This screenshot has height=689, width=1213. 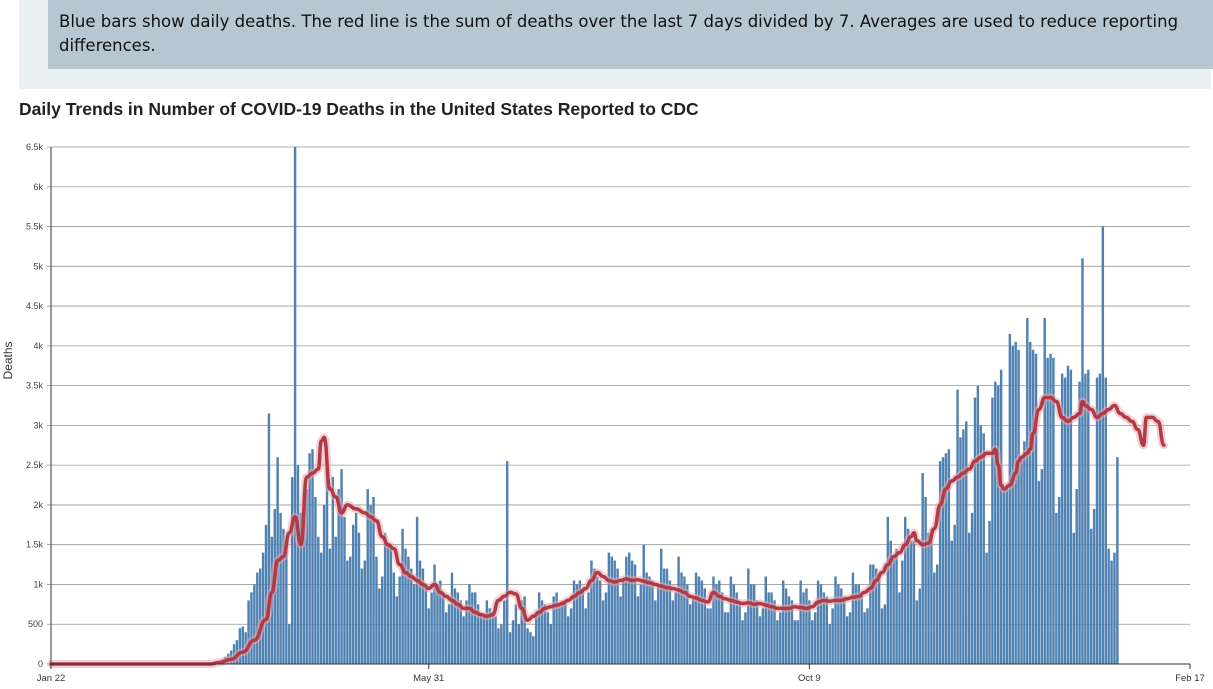 I want to click on y-tick-label: 3.5k, so click(x=35, y=386).